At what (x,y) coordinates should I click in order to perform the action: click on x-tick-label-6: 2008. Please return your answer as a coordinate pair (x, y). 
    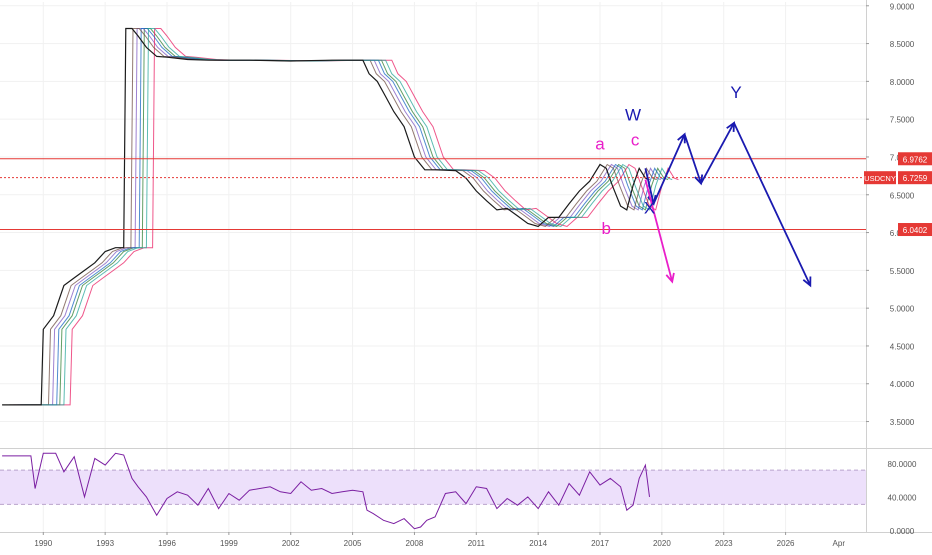
    Looking at the image, I should click on (415, 543).